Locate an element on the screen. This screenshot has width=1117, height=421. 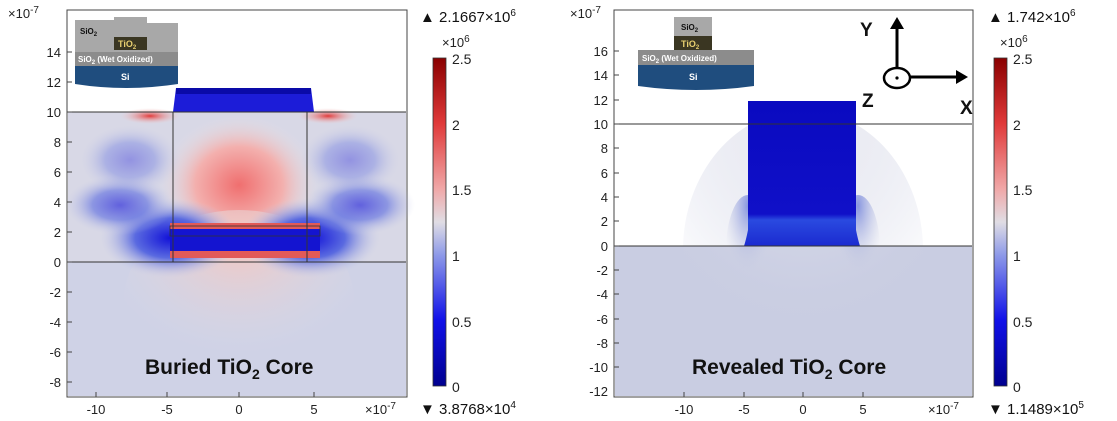
left-y-ticks: 14 12 10 8 6 4 2 0 -2 -4 -6 -8 is located at coordinates (54, 217).